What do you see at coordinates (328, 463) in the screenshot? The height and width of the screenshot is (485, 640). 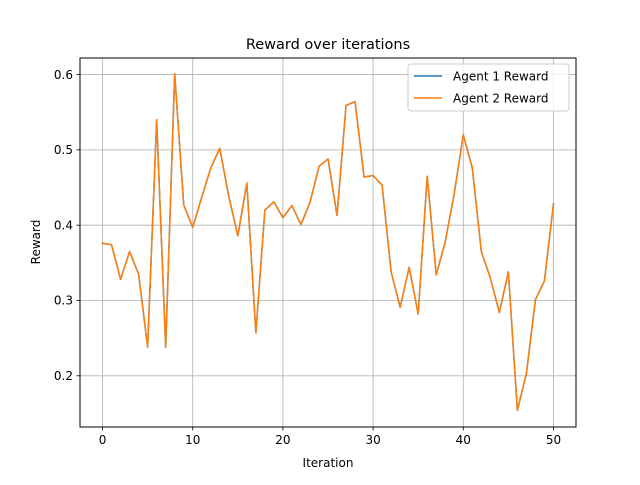 I see `x-axis-title: Iteration` at bounding box center [328, 463].